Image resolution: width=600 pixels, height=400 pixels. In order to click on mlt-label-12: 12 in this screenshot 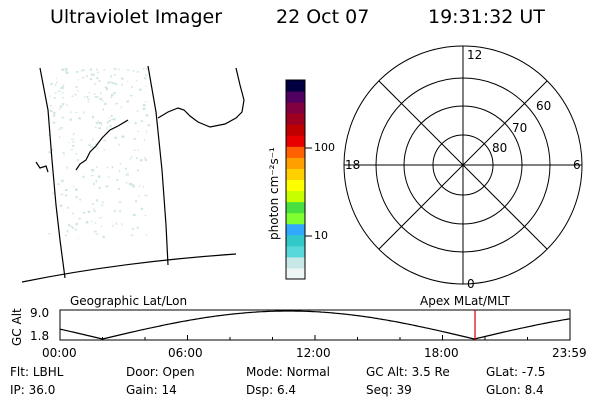, I will do `click(474, 55)`.